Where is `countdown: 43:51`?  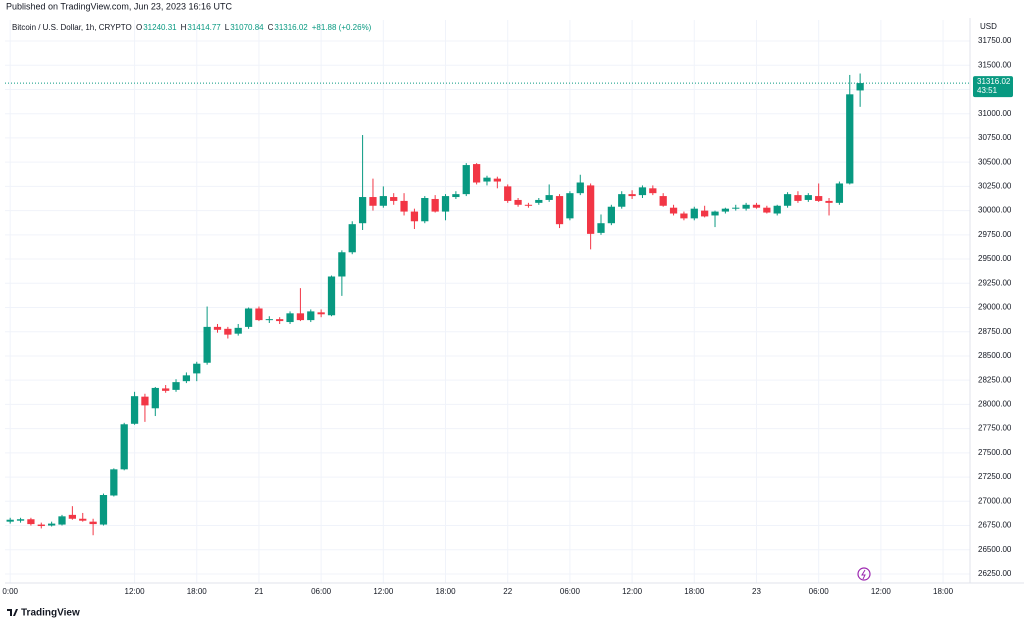 countdown: 43:51 is located at coordinates (987, 90).